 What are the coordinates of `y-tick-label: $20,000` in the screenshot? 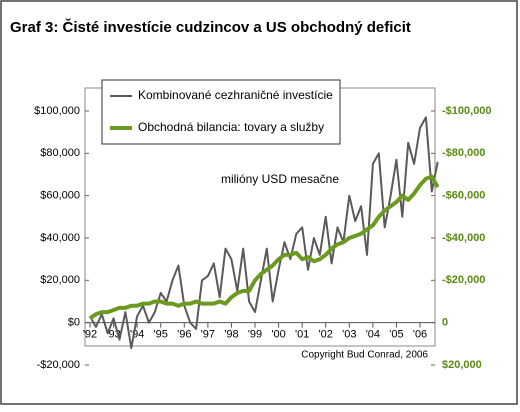 It's located at (60, 280).